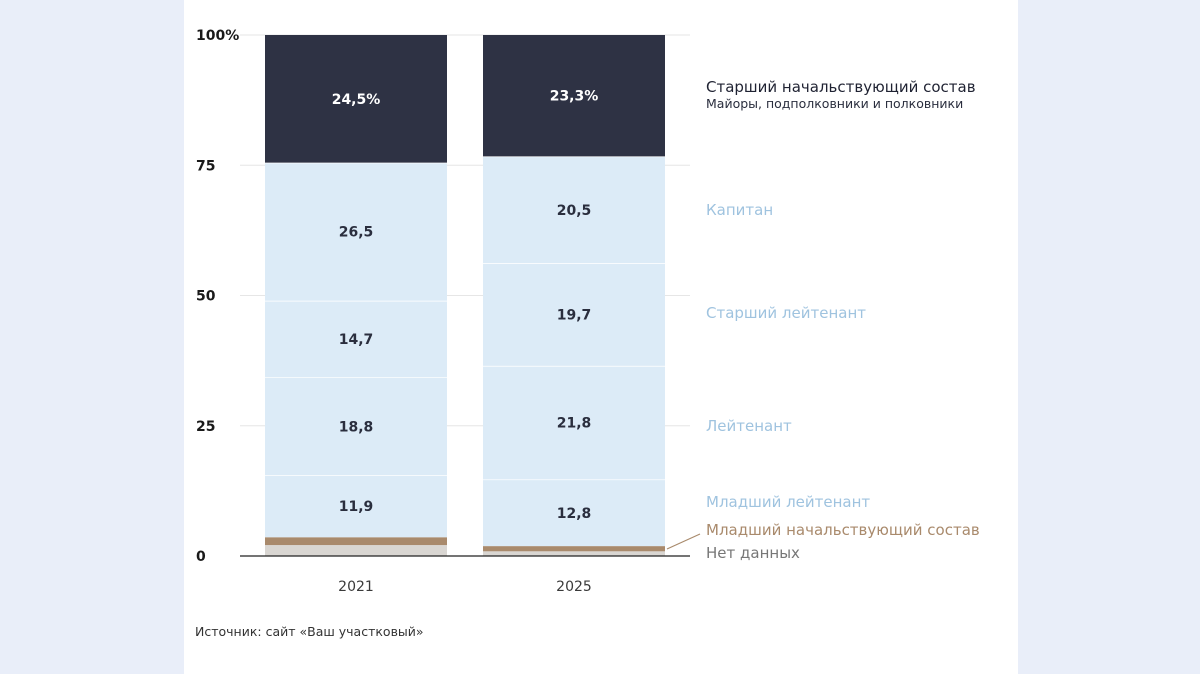 Image resolution: width=1200 pixels, height=674 pixels. I want to click on legend-label: Младший начальствующий состав, so click(843, 530).